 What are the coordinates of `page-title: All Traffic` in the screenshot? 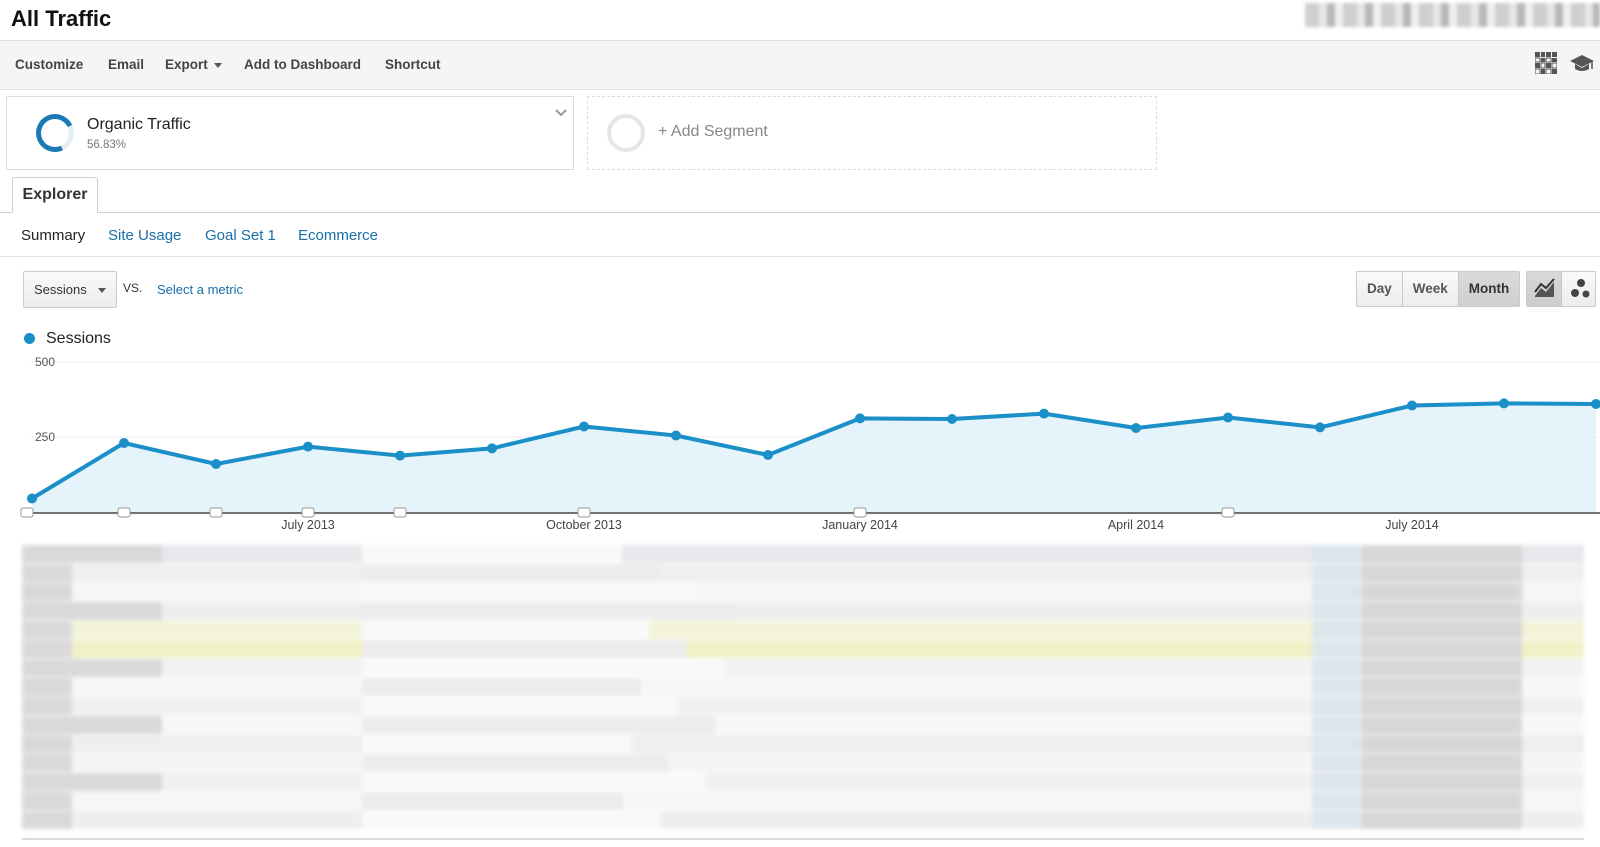 It's located at (61, 18).